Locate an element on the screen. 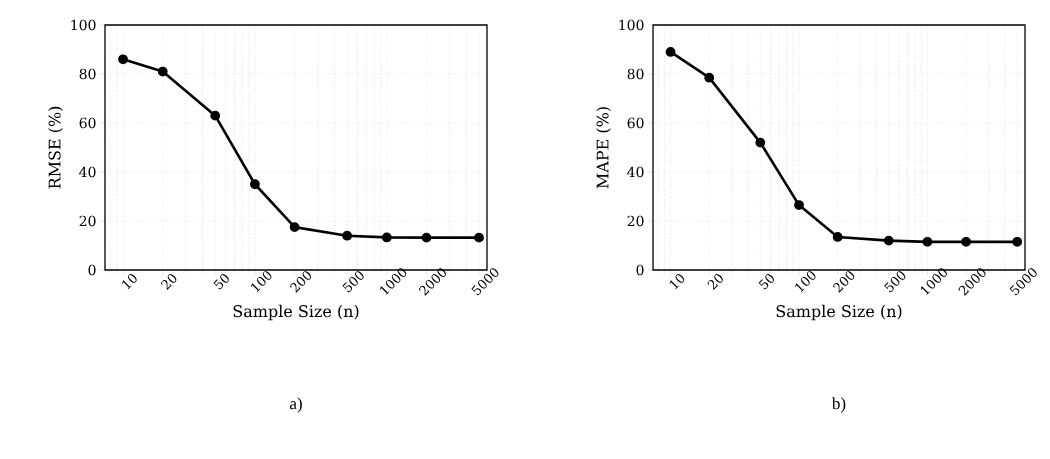 Image resolution: width=1050 pixels, height=459 pixels. y-axis-title: RMSE (%) is located at coordinates (55, 147).